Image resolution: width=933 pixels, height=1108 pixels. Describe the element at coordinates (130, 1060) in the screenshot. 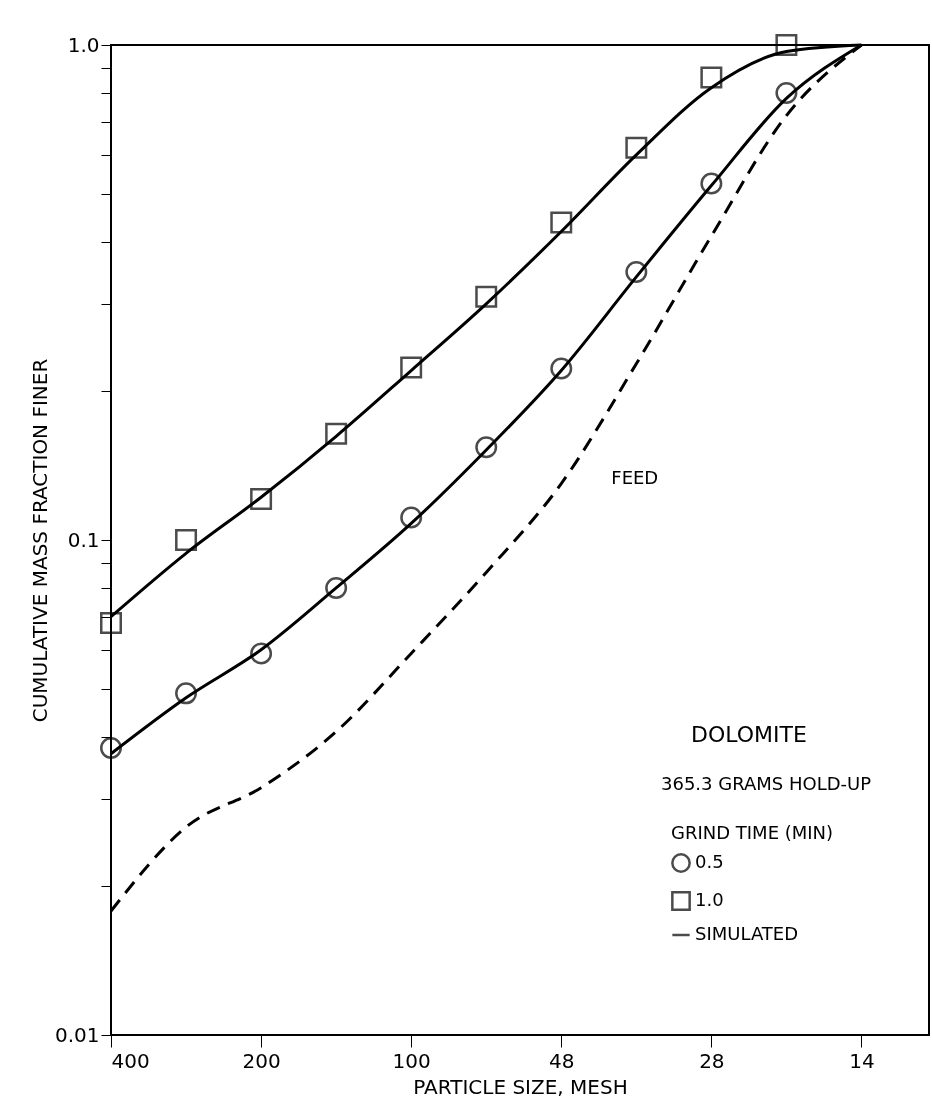

I see `x-tick-label: 400` at that location.